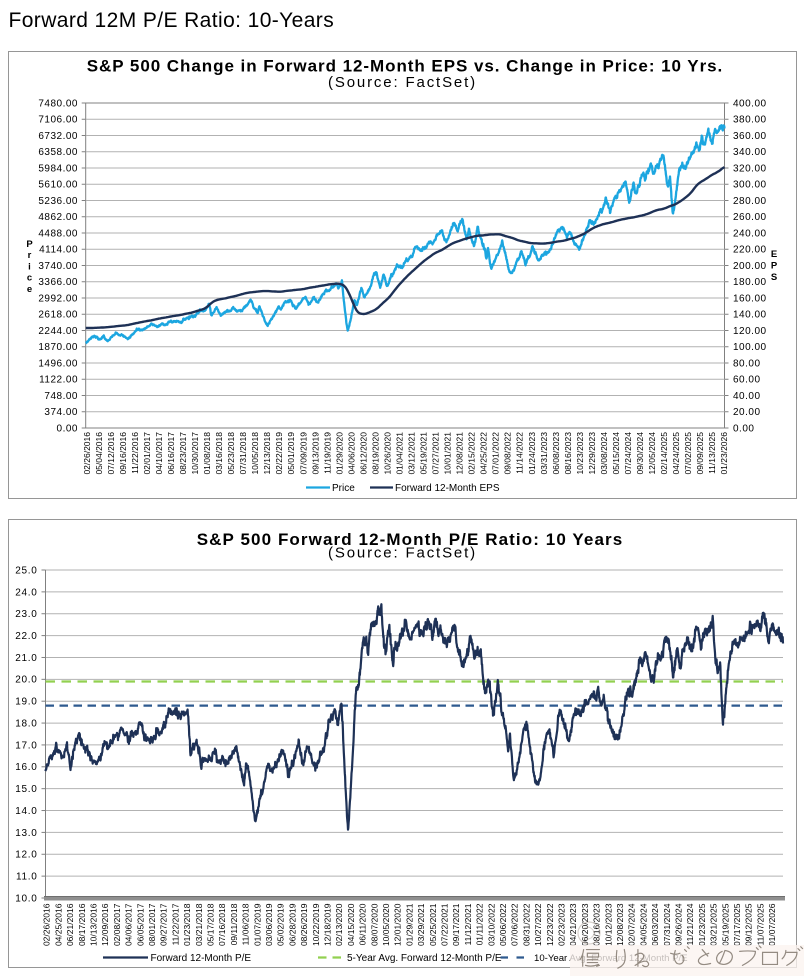 This screenshot has width=804, height=976. Describe the element at coordinates (159, 453) in the screenshot. I see `svg-text: 04/10/2017` at that location.